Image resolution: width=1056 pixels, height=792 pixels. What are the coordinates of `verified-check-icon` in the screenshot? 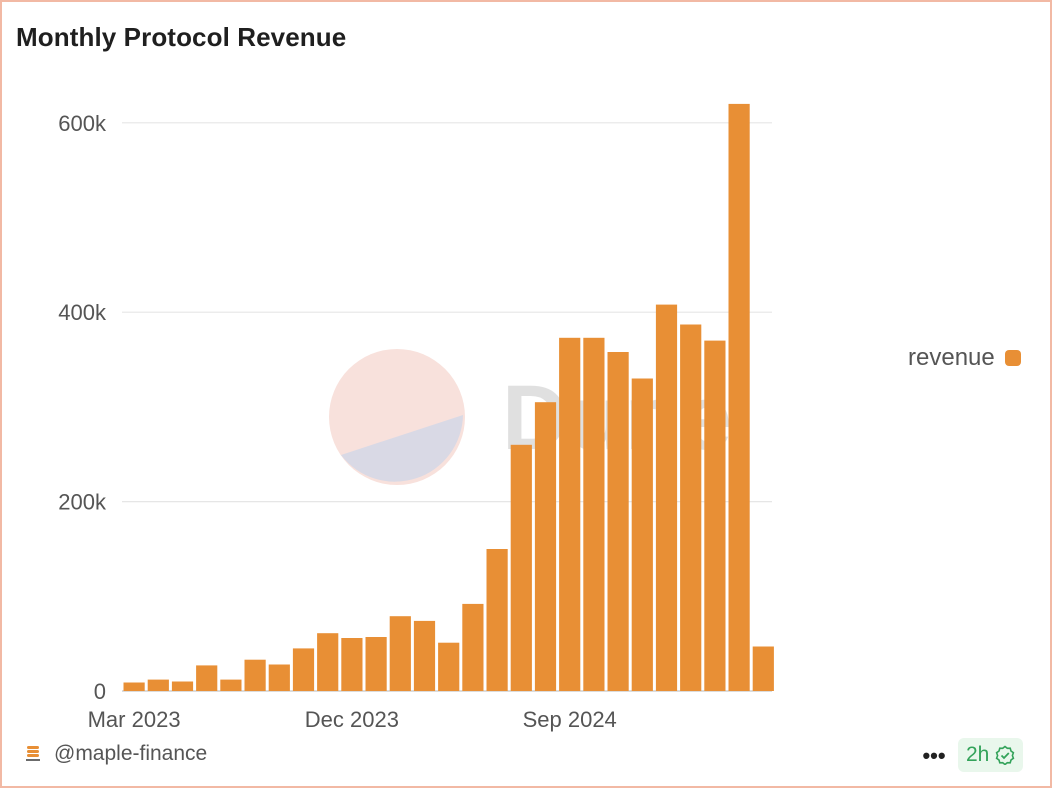 It's located at (1005, 755).